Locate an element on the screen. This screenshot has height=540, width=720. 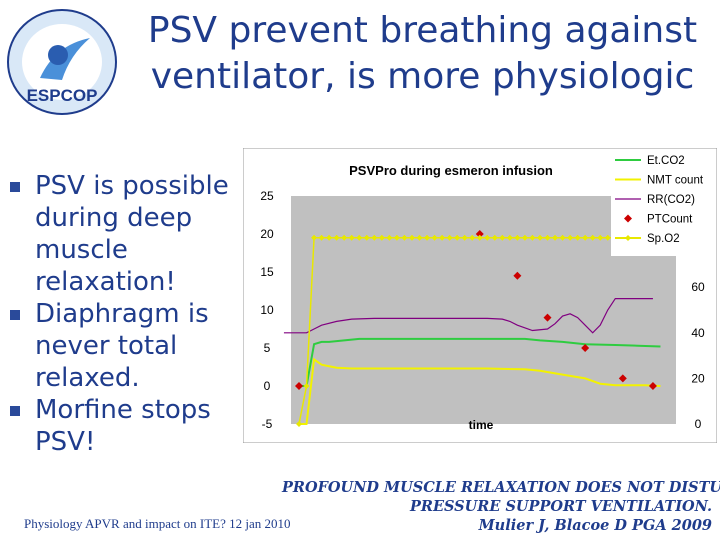
bullet-item: Morfine stops PSV! is located at coordinates (122, 426).